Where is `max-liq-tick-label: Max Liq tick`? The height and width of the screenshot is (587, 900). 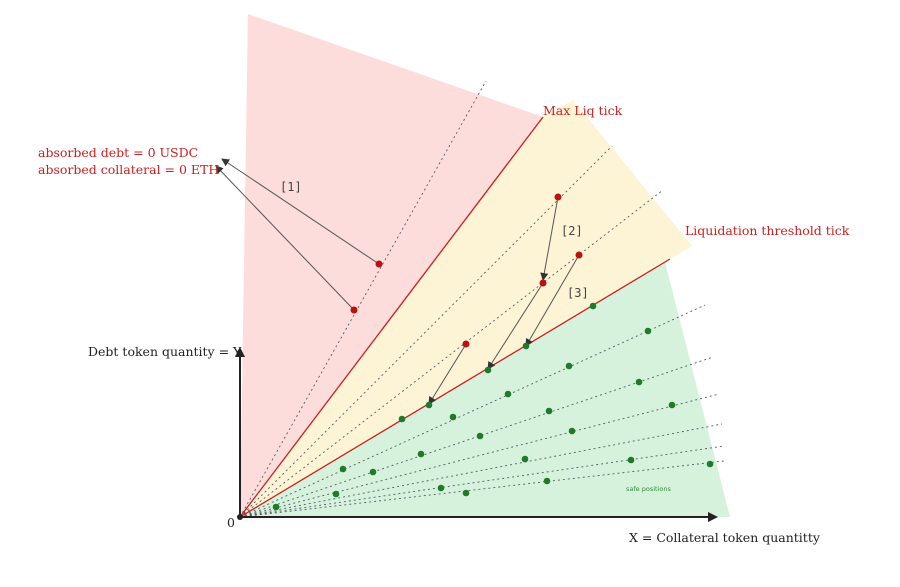 max-liq-tick-label: Max Liq tick is located at coordinates (583, 110).